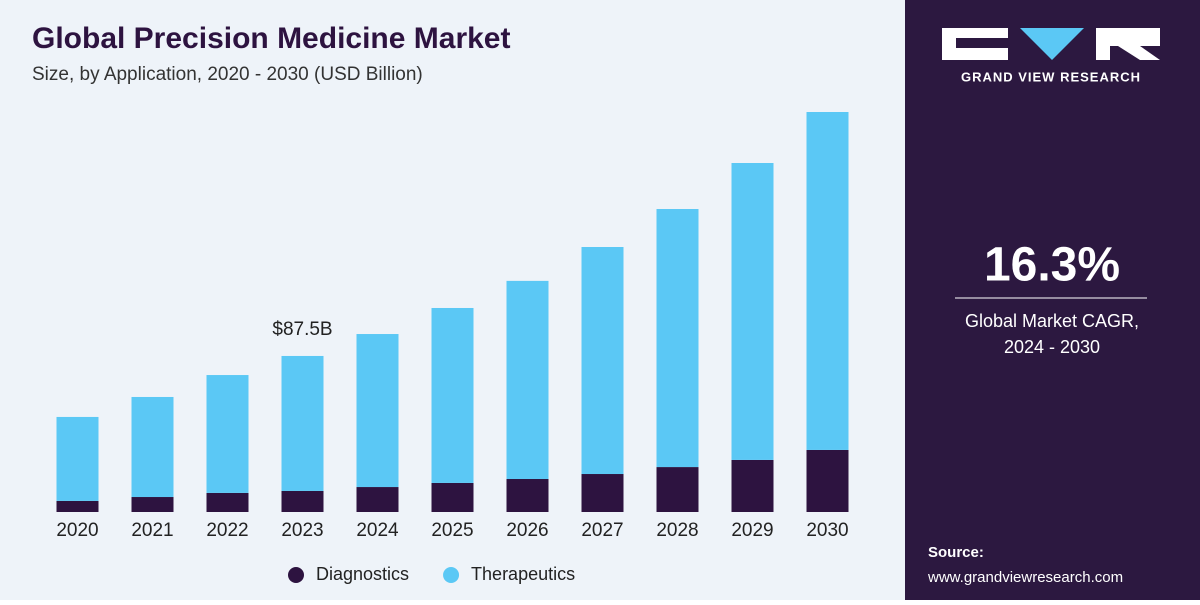 The height and width of the screenshot is (605, 1200). Describe the element at coordinates (452, 530) in the screenshot. I see `x-tick-label: 2025` at that location.